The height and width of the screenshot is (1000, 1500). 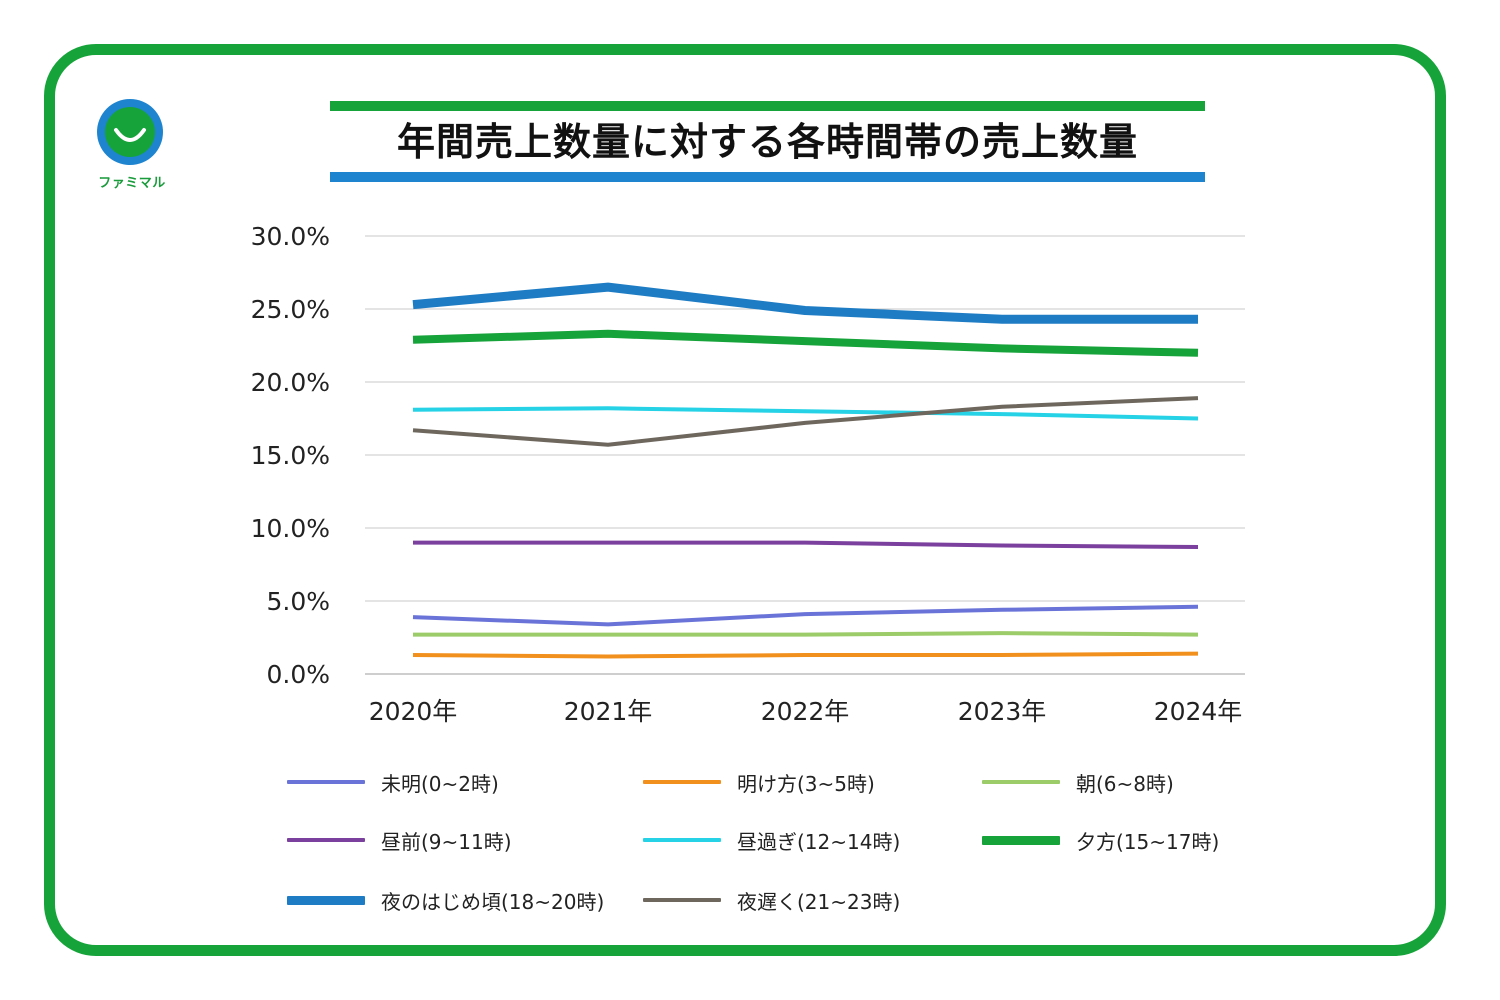 What do you see at coordinates (290, 528) in the screenshot?
I see `y-tick-label: 10.0%` at bounding box center [290, 528].